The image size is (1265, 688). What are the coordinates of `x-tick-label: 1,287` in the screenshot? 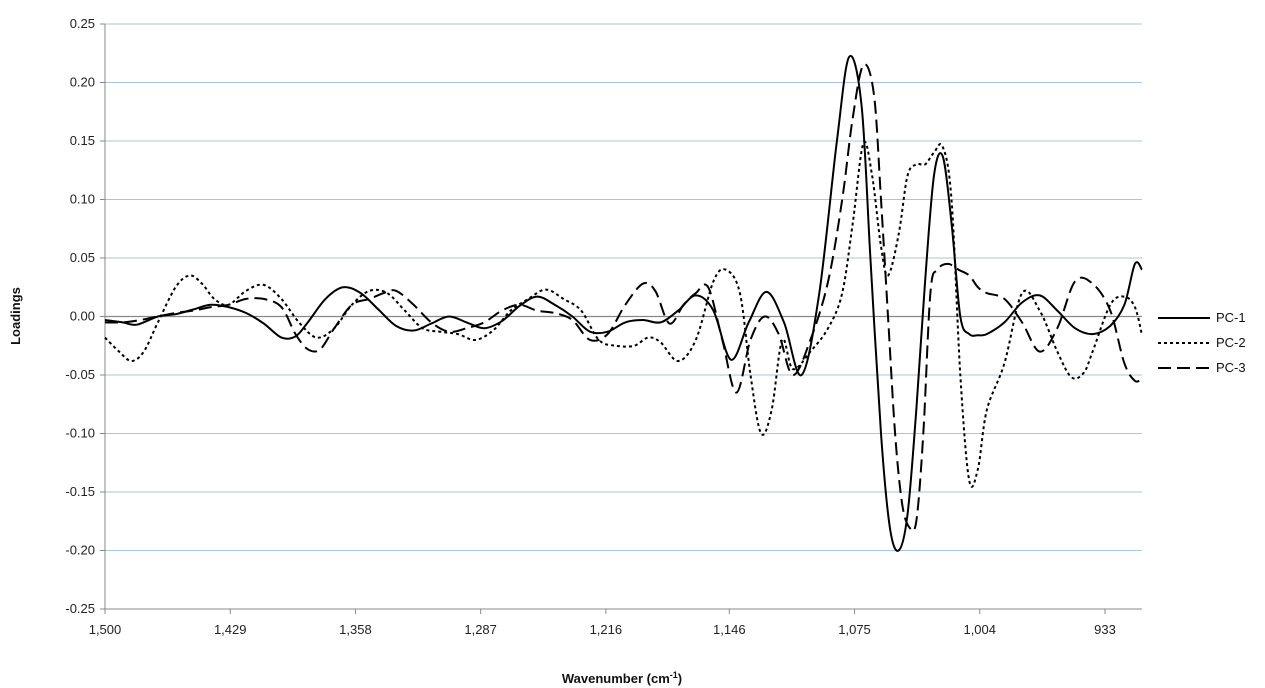 It's located at (480, 629).